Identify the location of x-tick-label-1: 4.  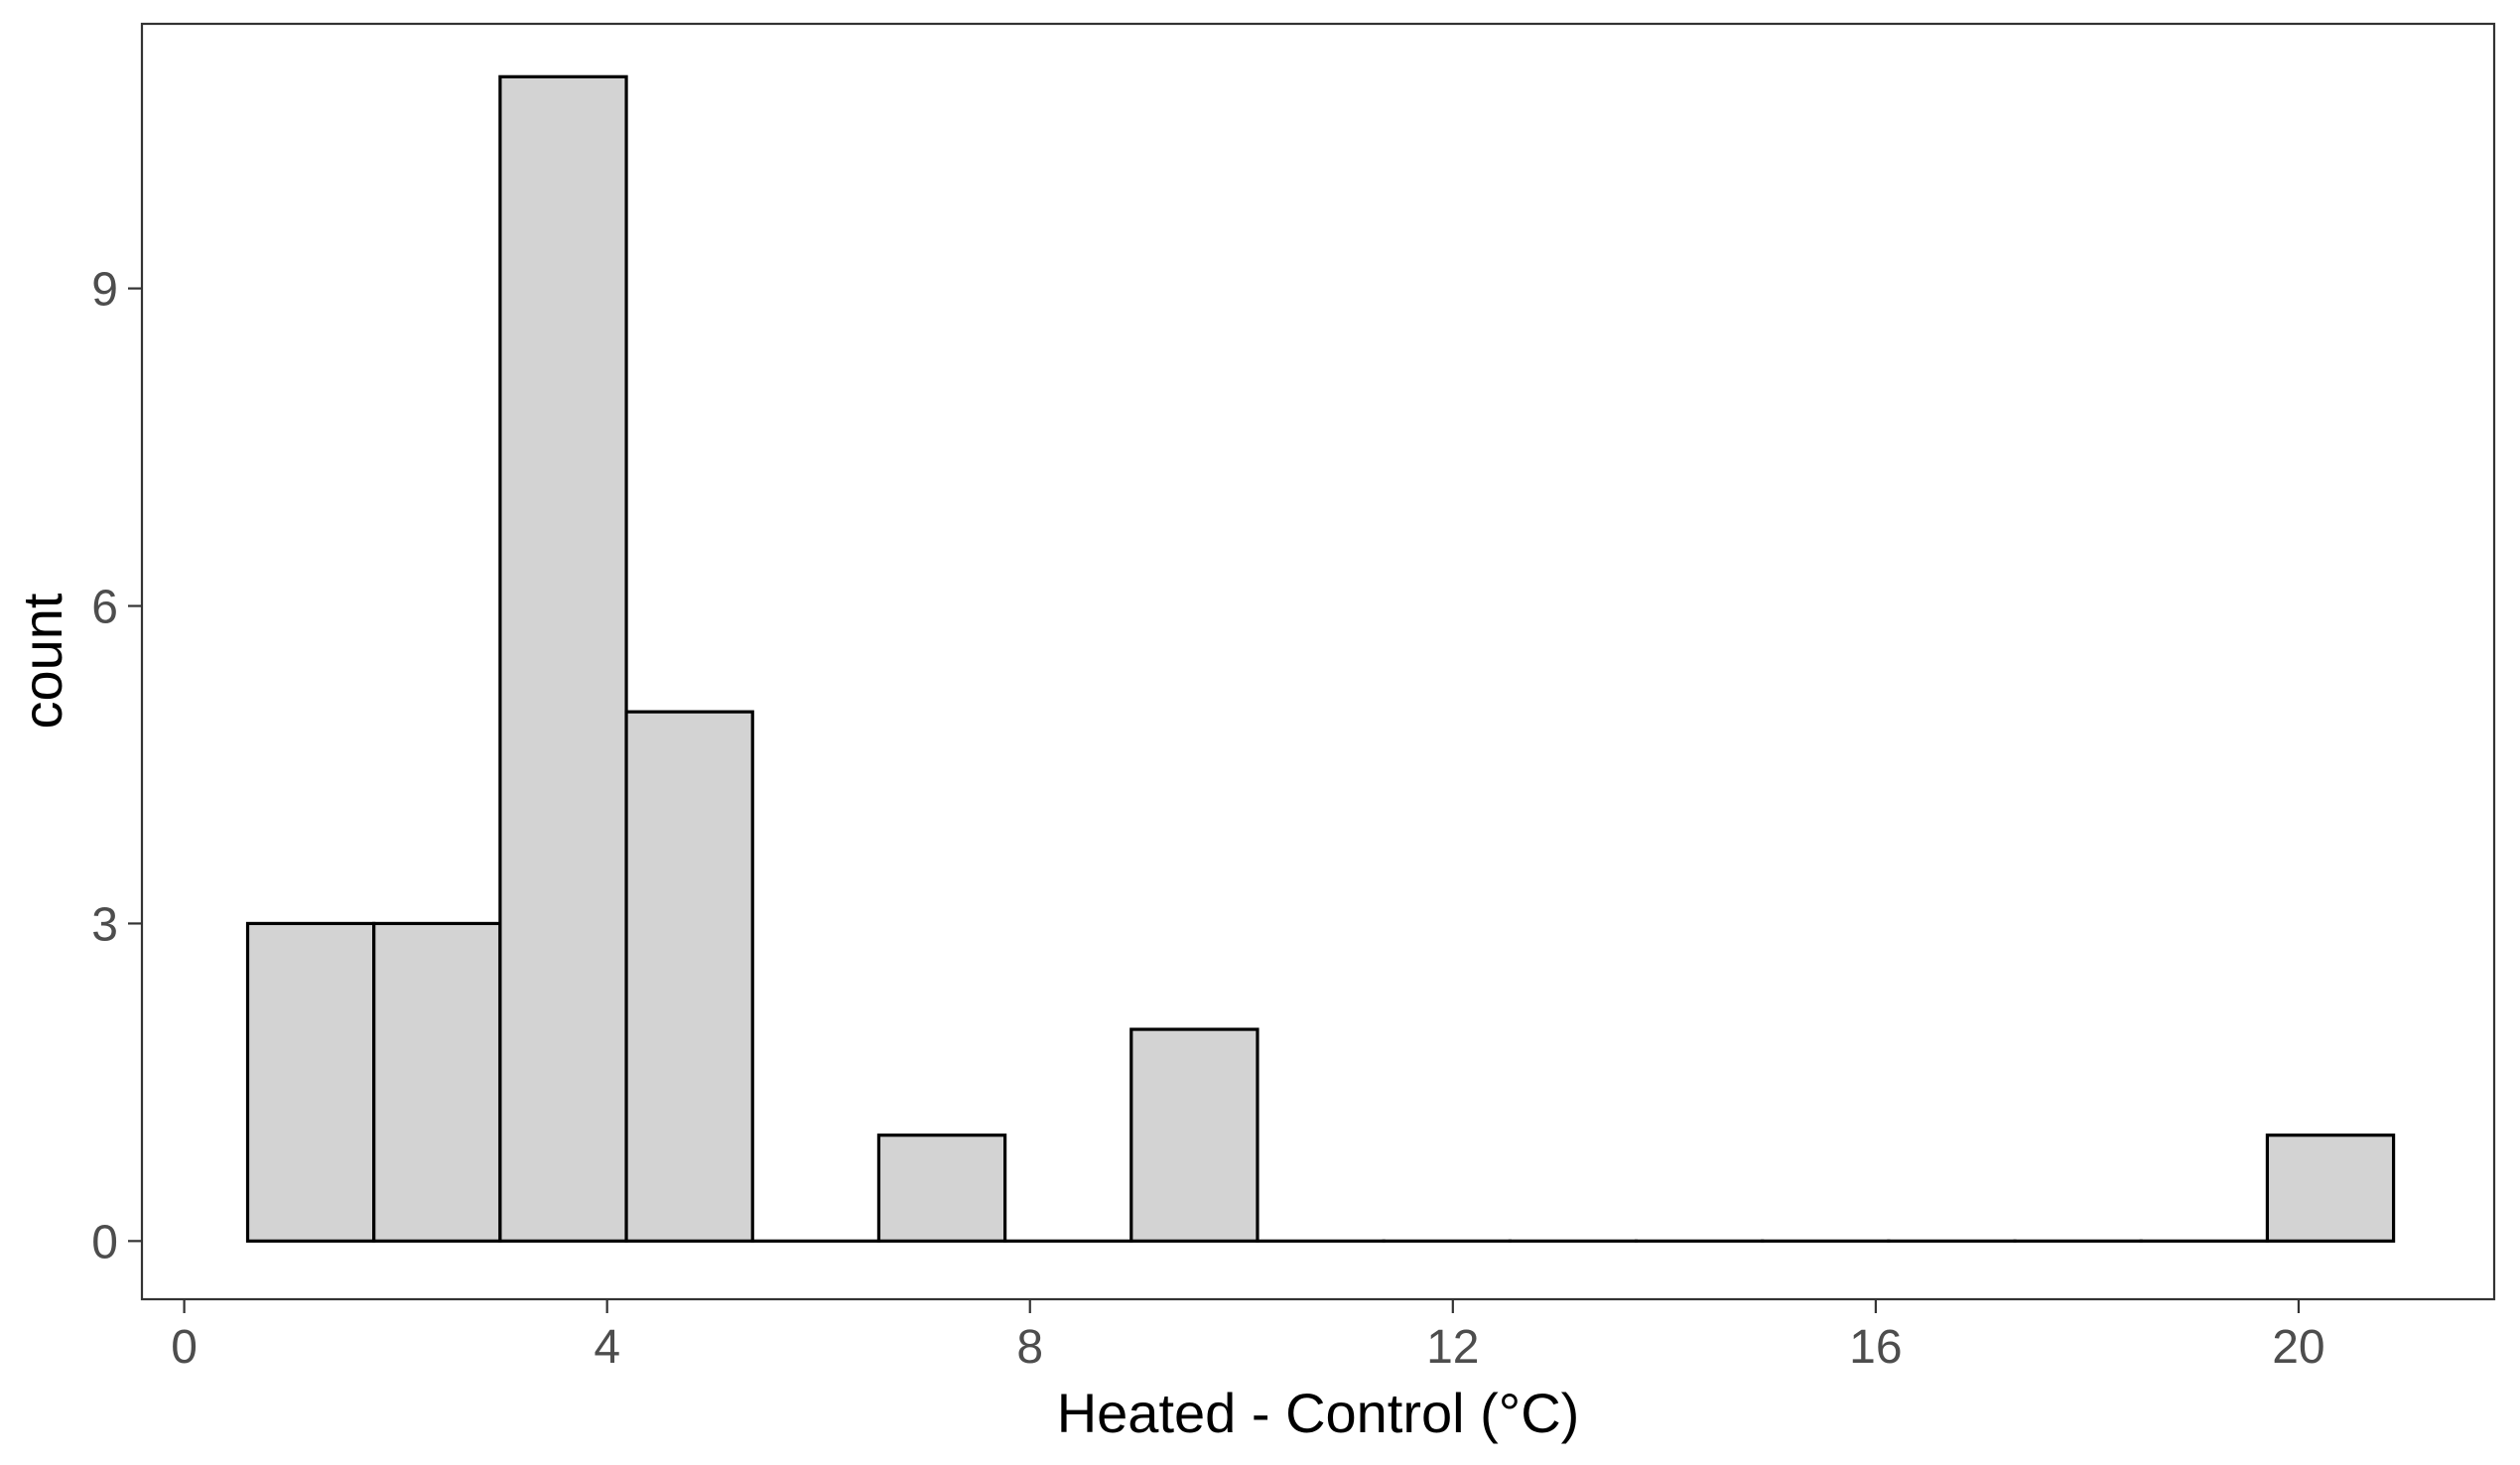
(607, 1348).